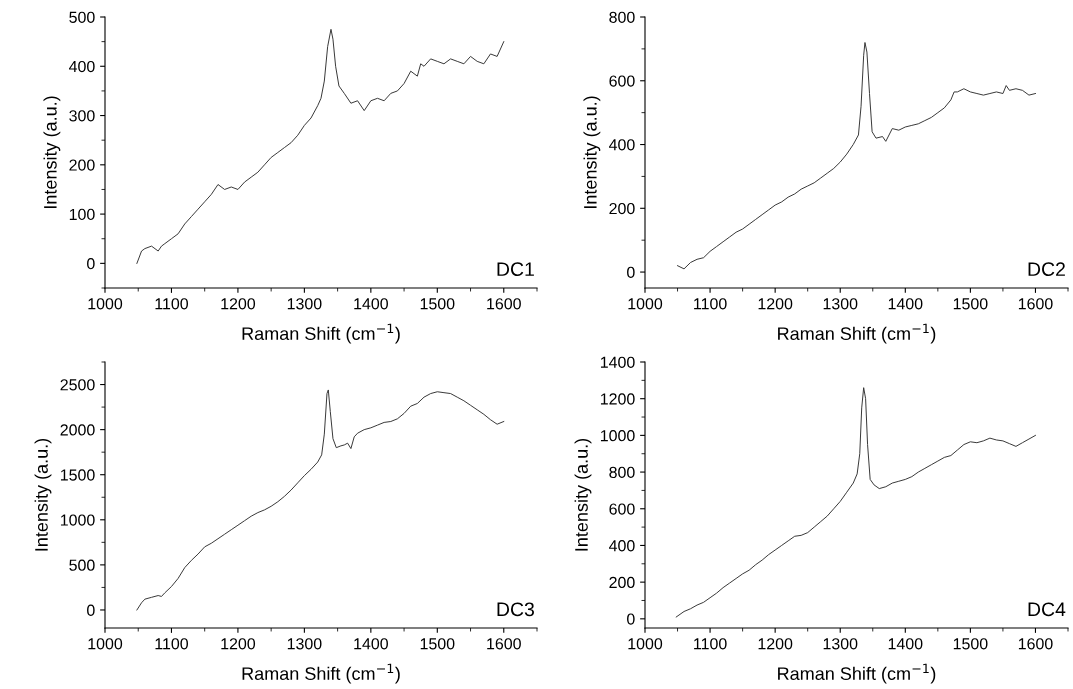 This screenshot has width=1073, height=689. Describe the element at coordinates (77, 475) in the screenshot. I see `y-tick-label: 1500` at that location.